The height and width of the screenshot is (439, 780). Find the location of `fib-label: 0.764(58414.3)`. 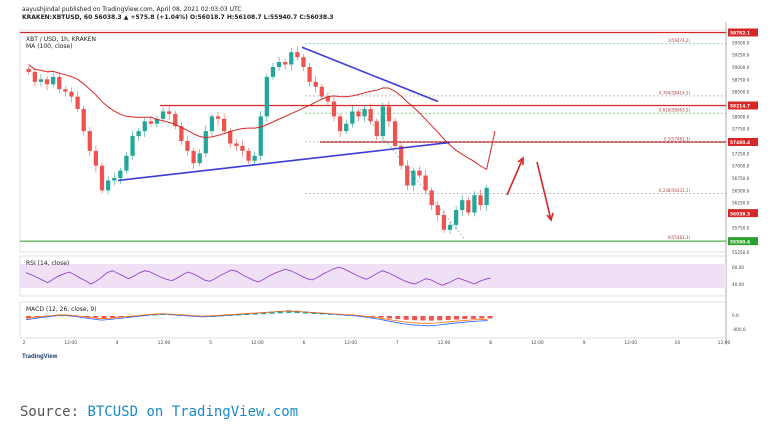

fib-label: 0.764(58414.3) is located at coordinates (675, 92).